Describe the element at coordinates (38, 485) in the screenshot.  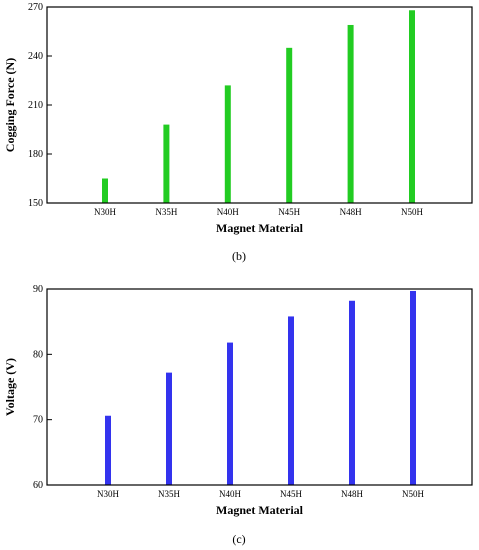
I see `y-tick-label: 60` at that location.